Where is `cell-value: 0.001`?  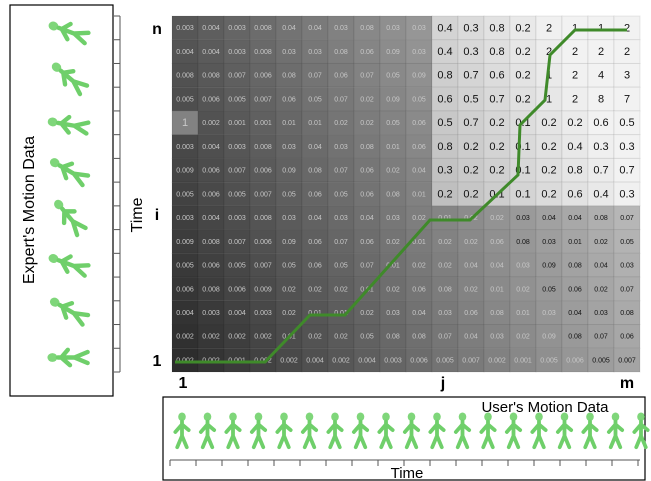 cell-value: 0.001 is located at coordinates (237, 123).